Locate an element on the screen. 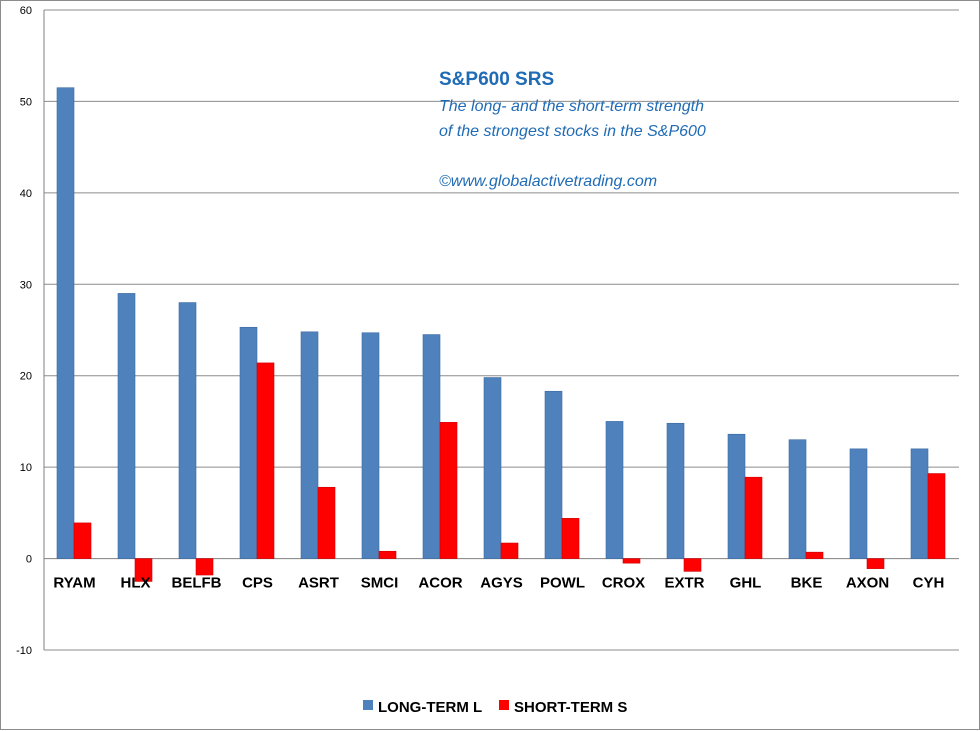 The image size is (980, 731). y-tick-label: 0 is located at coordinates (29, 560).